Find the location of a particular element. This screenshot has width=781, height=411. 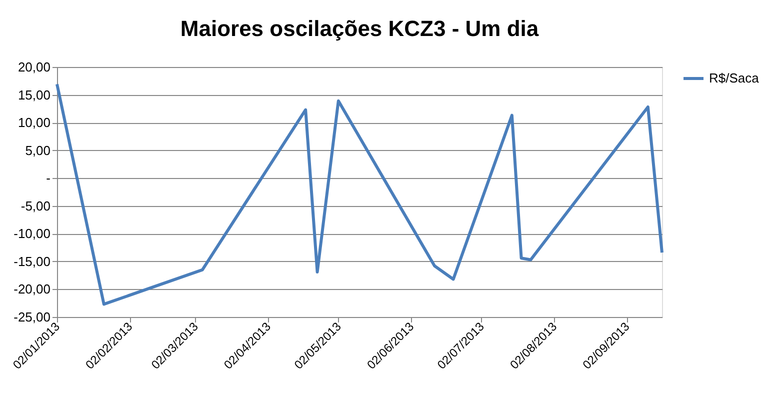

y-tick-label: -25,00 is located at coordinates (32, 317).